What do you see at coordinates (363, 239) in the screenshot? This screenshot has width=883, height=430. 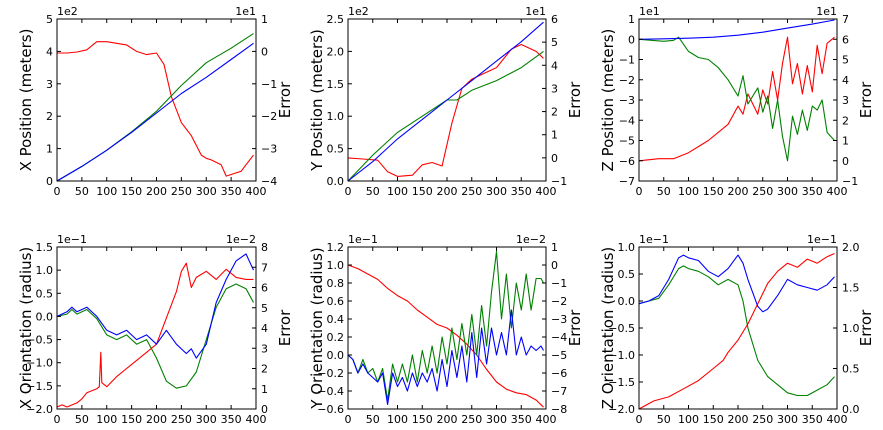 I see `left-axis-multiplier: 1e−1` at bounding box center [363, 239].